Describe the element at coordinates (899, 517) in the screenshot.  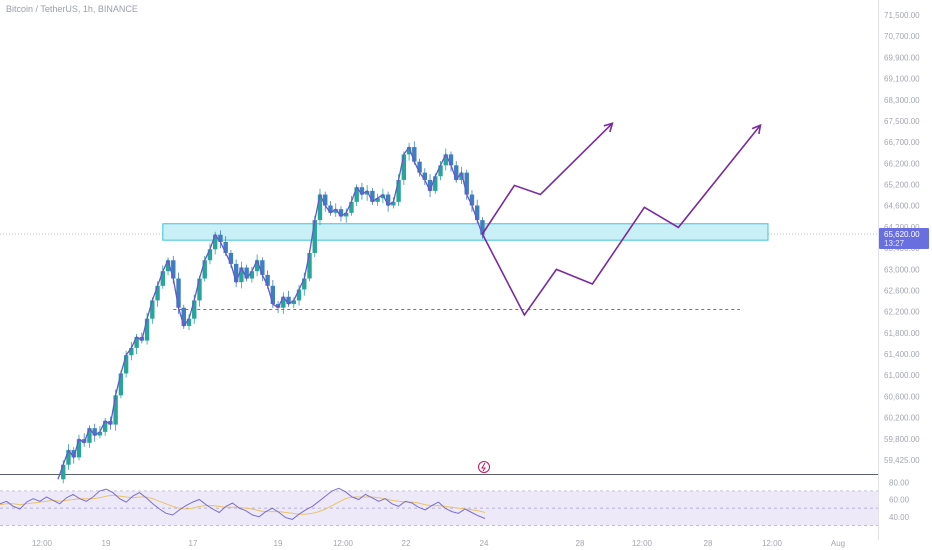
I see `rsi-tick-label: 40.00` at that location.